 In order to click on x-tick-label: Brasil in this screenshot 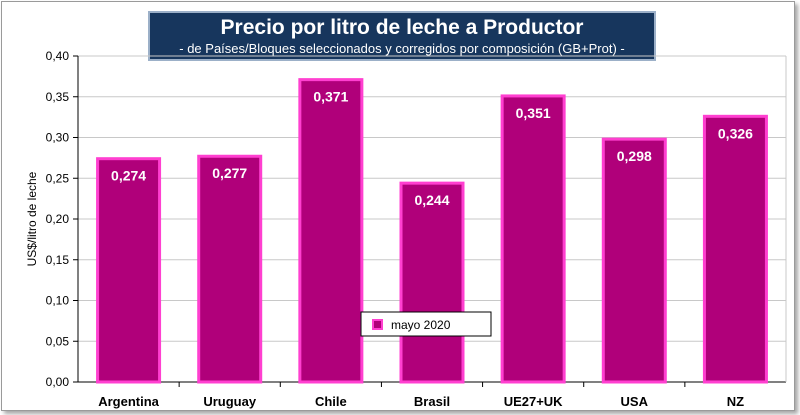, I will do `click(432, 401)`.